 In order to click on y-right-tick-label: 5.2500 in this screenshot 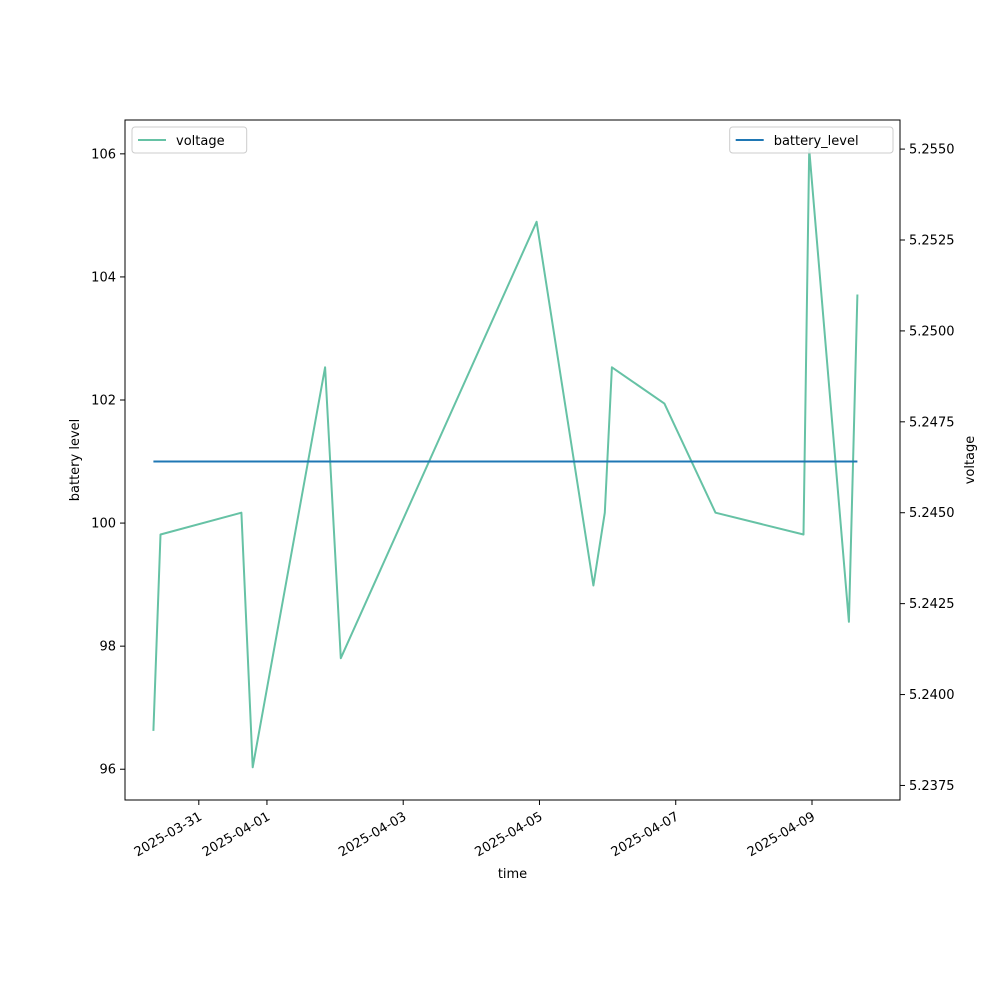, I will do `click(932, 331)`.